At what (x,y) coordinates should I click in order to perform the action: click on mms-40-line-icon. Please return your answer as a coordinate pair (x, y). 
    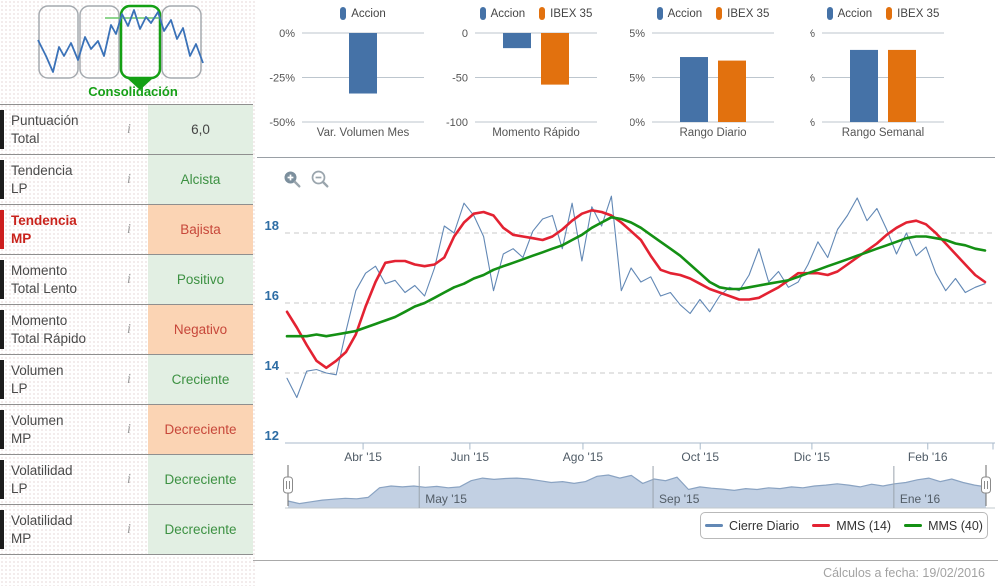
    Looking at the image, I should click on (913, 525).